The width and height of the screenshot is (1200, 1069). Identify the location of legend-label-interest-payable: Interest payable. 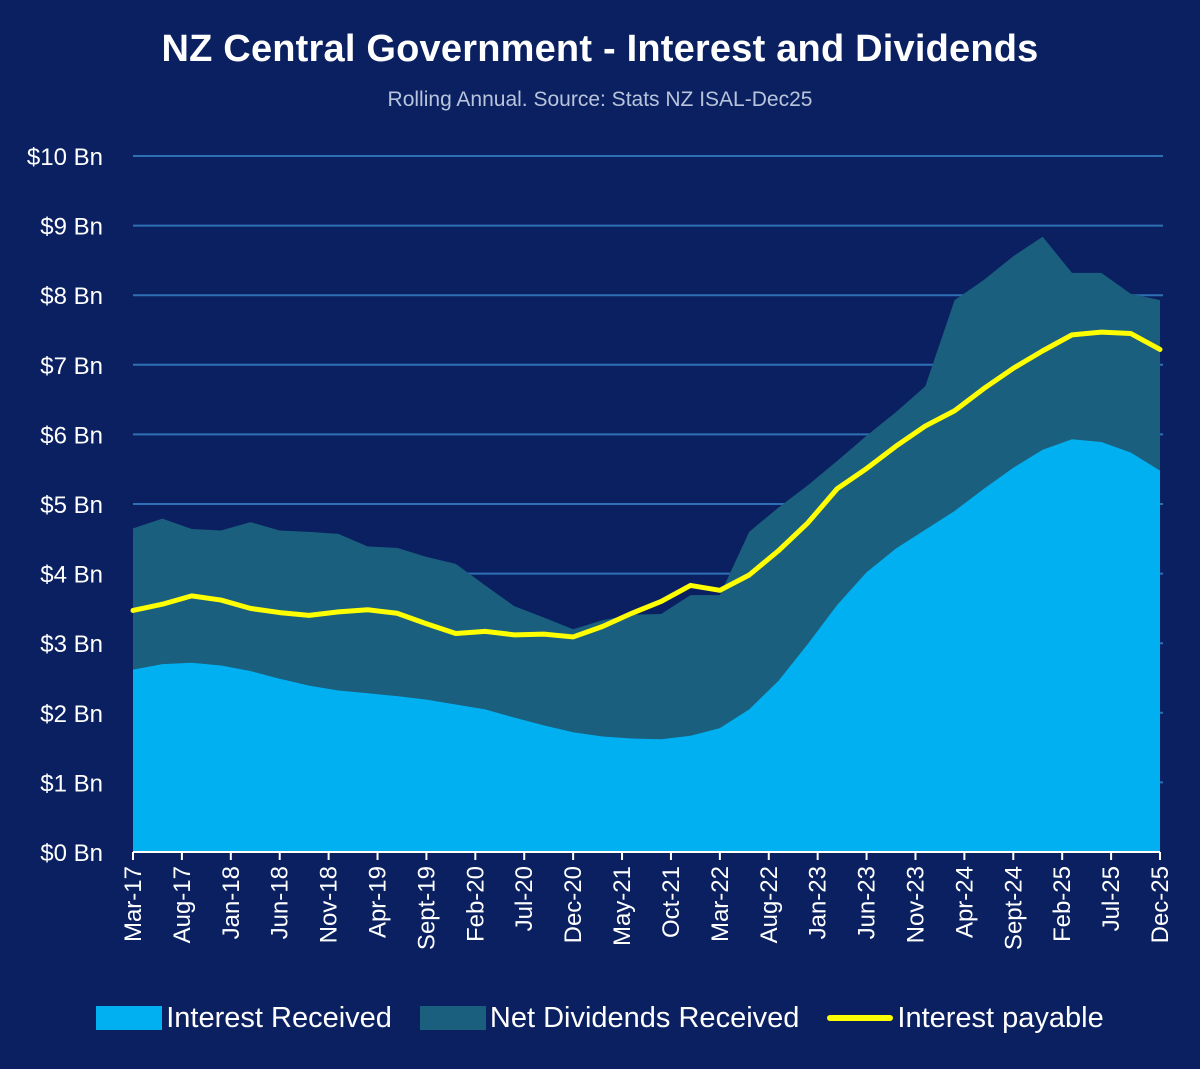
(1000, 1017).